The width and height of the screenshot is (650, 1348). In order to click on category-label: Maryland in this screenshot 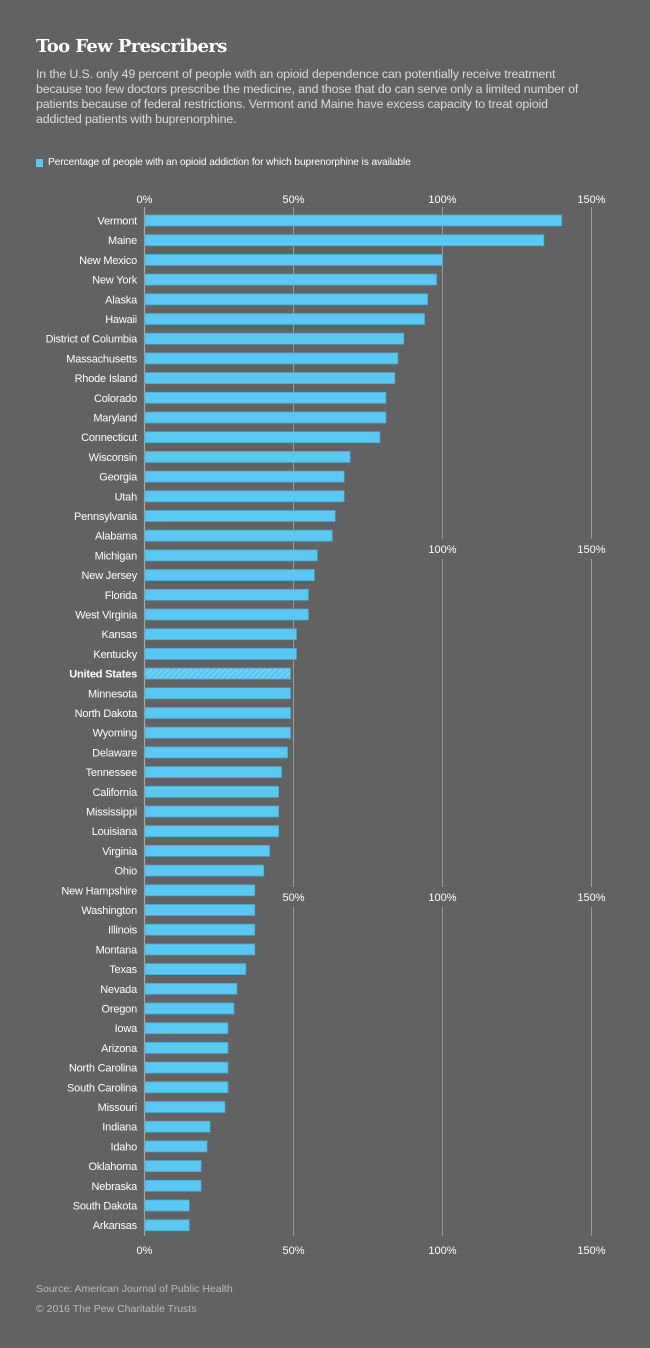, I will do `click(115, 419)`.